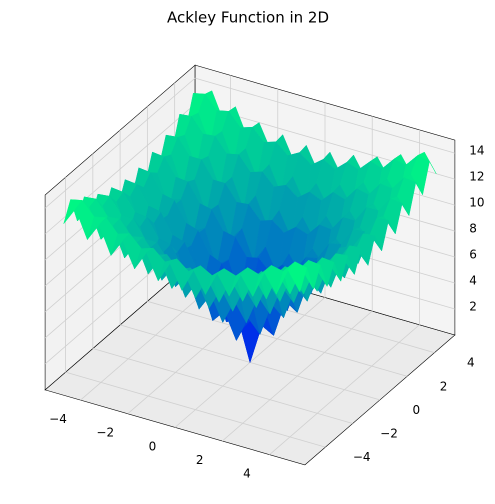  Describe the element at coordinates (416, 410) in the screenshot. I see `y-tick-label: 0` at that location.